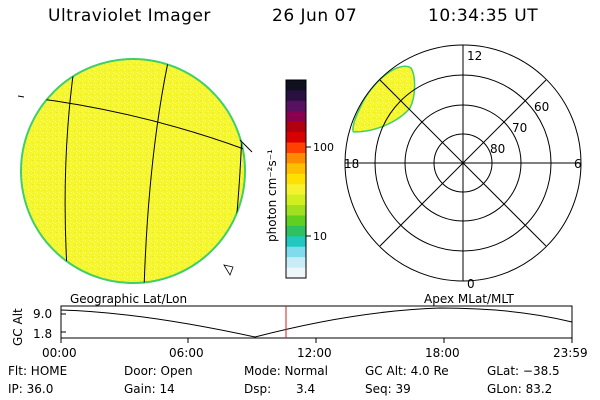 The image size is (600, 400). I want to click on polar-axis-diagonal, so click(463, 163).